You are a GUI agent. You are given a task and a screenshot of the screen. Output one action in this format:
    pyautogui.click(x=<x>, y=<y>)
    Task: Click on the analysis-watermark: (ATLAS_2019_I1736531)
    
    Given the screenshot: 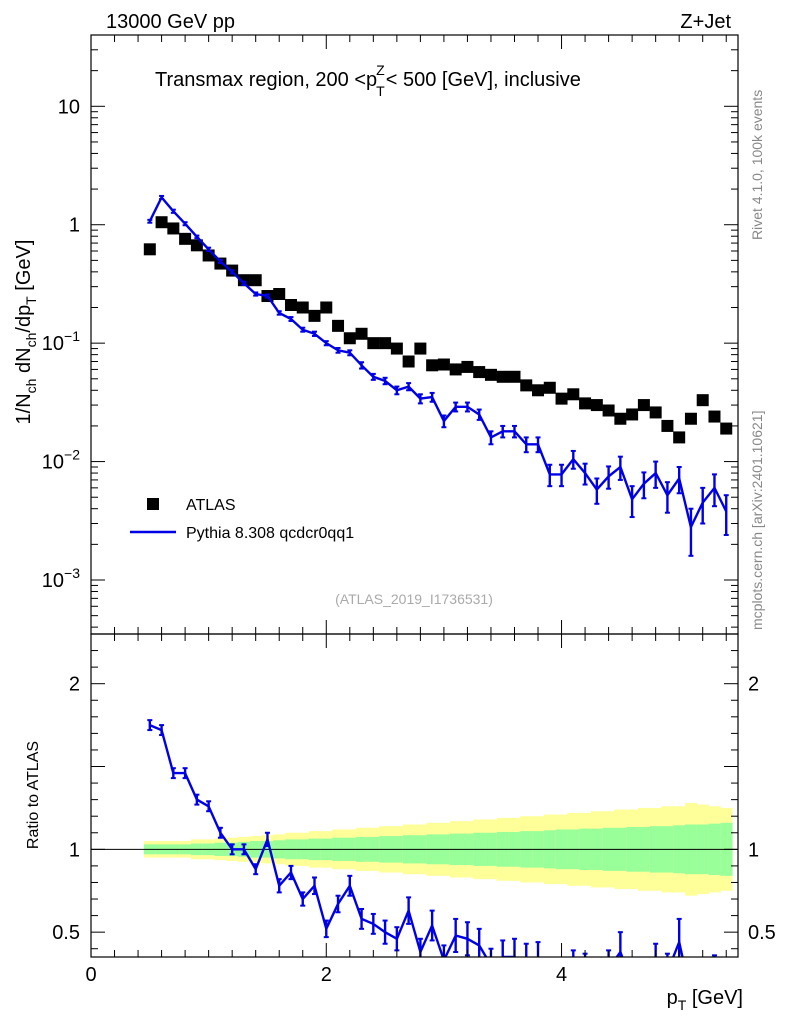 What is the action you would take?
    pyautogui.click(x=414, y=599)
    